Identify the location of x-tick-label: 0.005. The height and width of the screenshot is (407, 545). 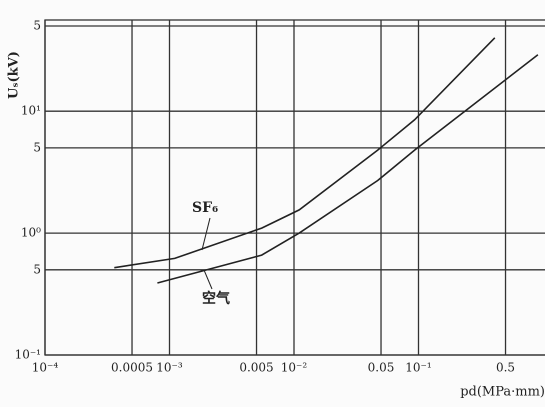
(256, 368).